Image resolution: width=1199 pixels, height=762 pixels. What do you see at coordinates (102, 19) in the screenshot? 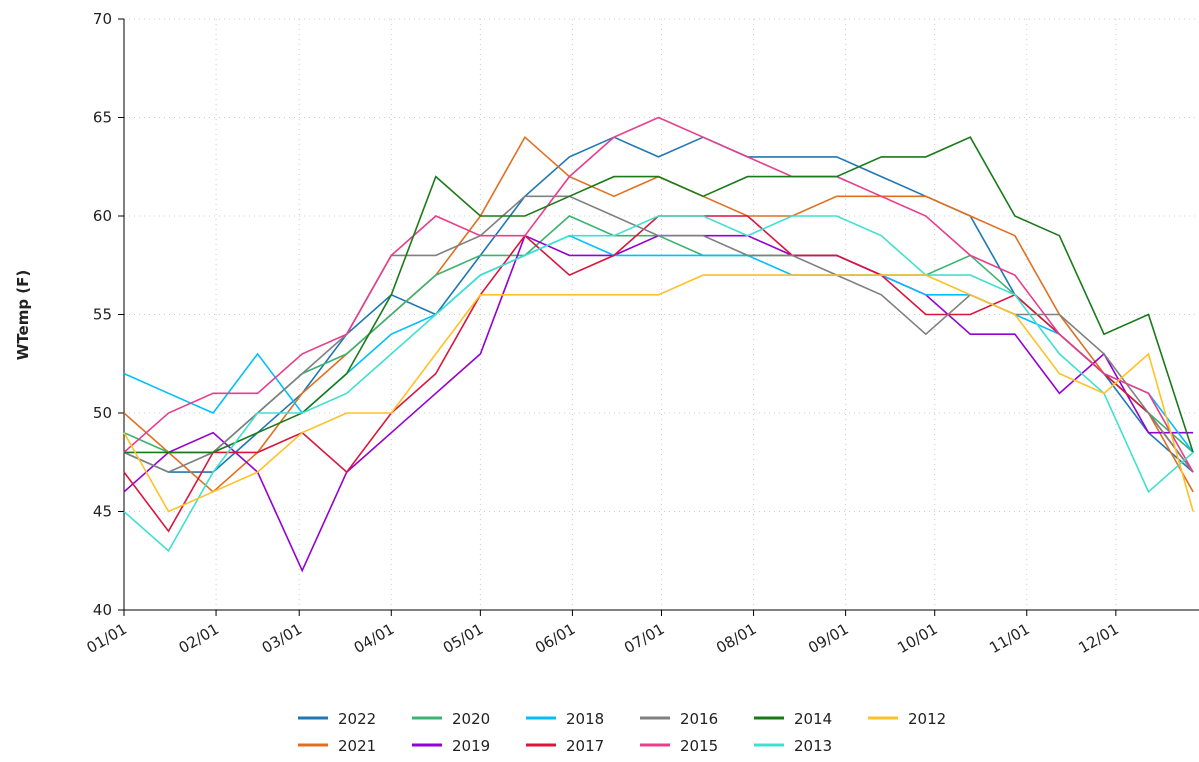
I see `y-tick-label: 70` at bounding box center [102, 19].